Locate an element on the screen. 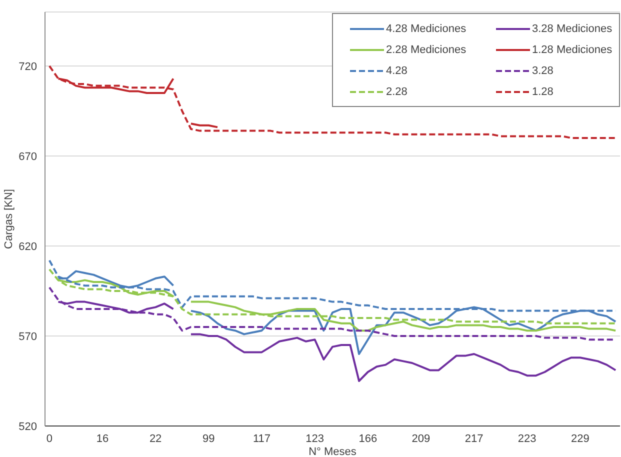  x-axis-title: N° Meses is located at coordinates (332, 451).